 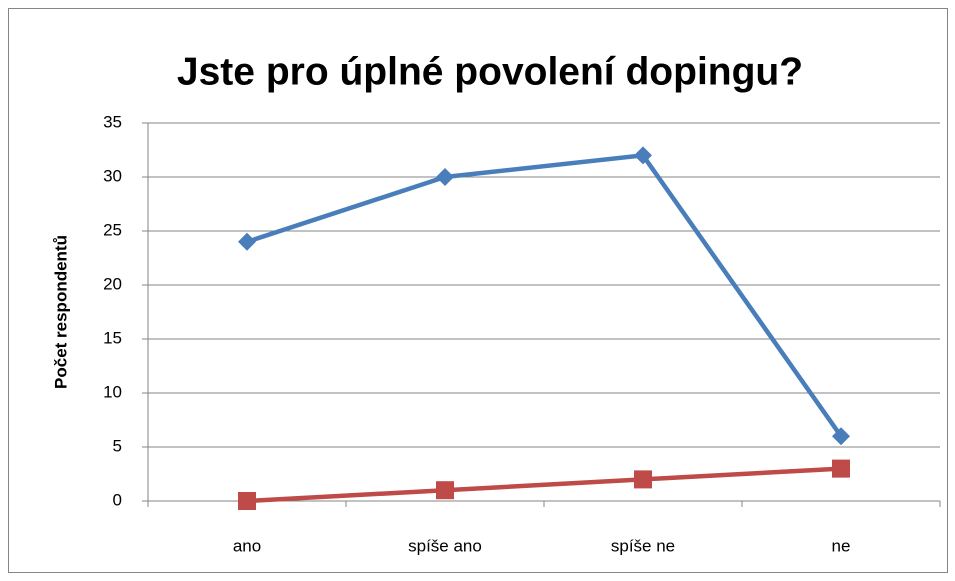 What do you see at coordinates (60, 312) in the screenshot?
I see `y-axis-label: Počet respondentů` at bounding box center [60, 312].